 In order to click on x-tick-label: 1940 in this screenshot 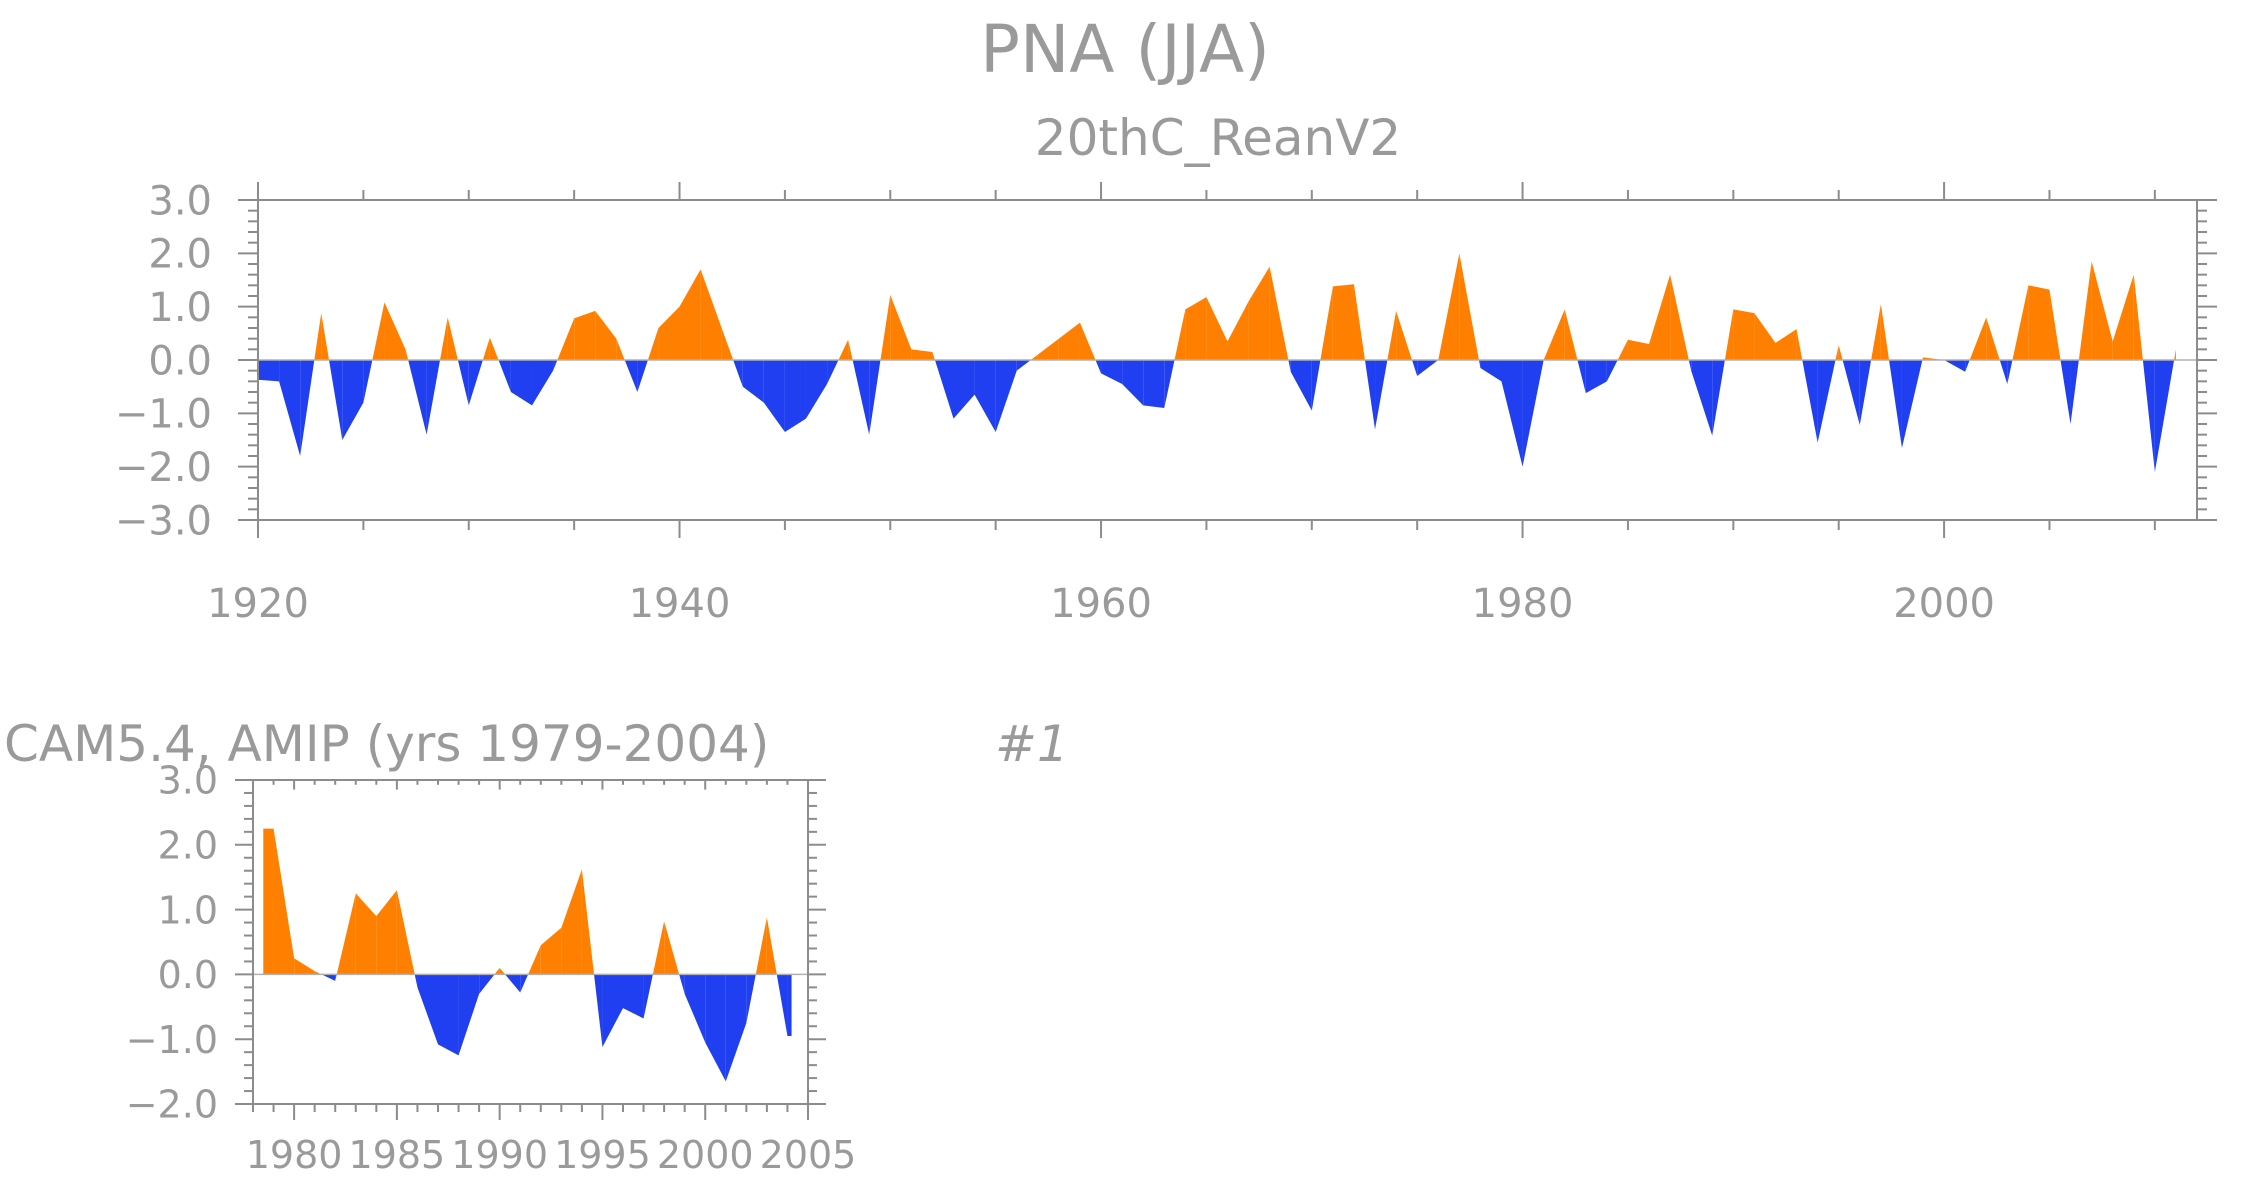, I will do `click(680, 604)`.